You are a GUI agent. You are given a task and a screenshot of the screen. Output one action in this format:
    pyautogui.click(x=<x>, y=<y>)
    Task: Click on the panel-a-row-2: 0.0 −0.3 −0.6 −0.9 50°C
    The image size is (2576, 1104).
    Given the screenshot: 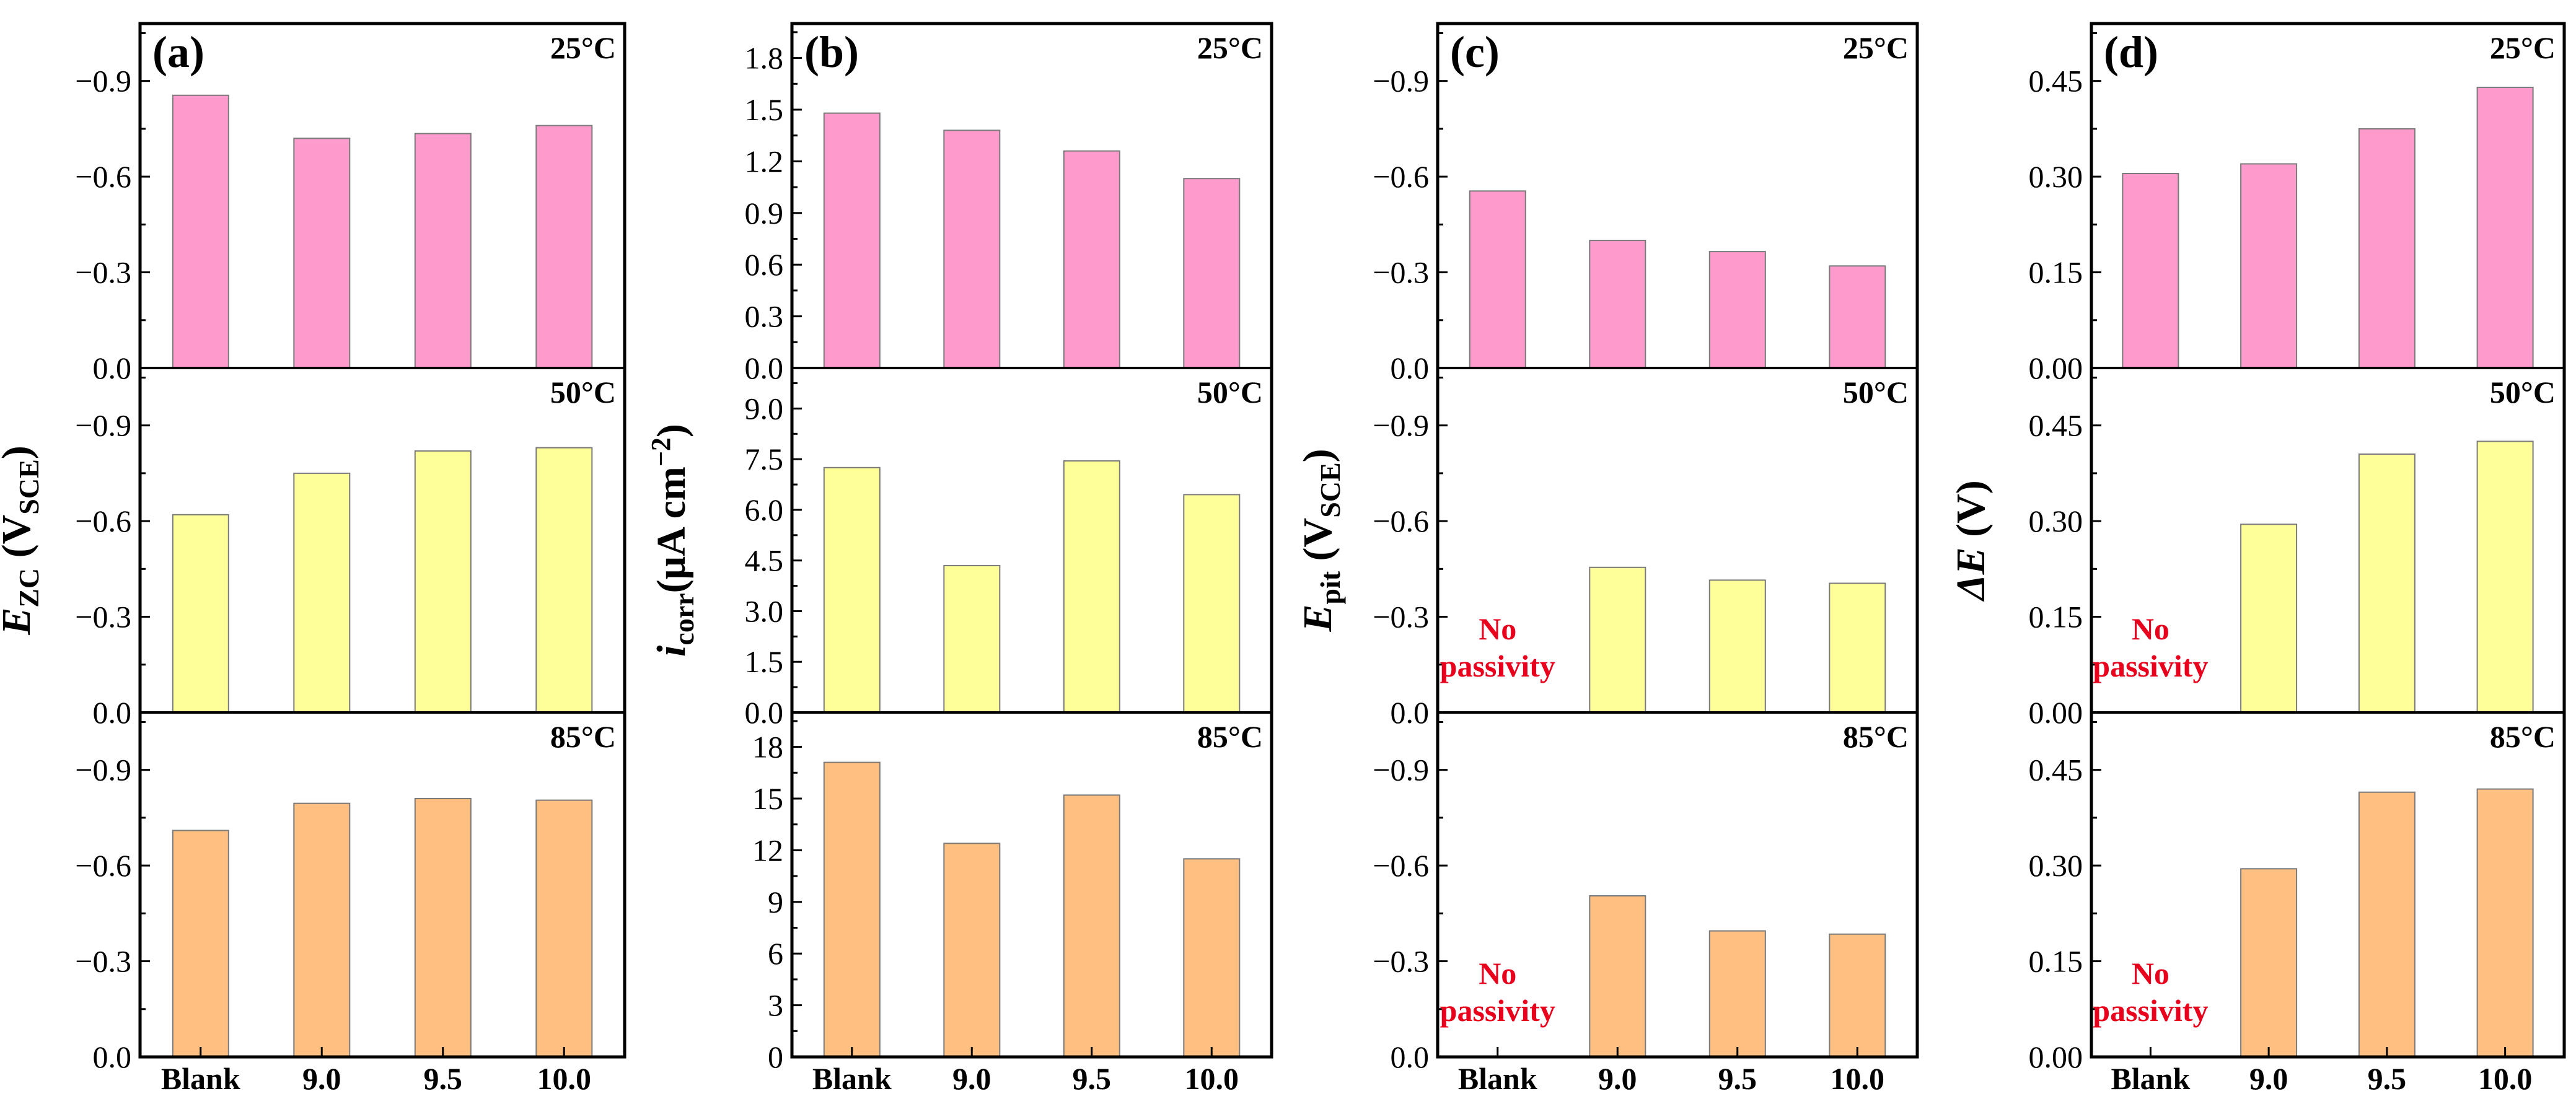 What is the action you would take?
    pyautogui.click(x=350, y=548)
    